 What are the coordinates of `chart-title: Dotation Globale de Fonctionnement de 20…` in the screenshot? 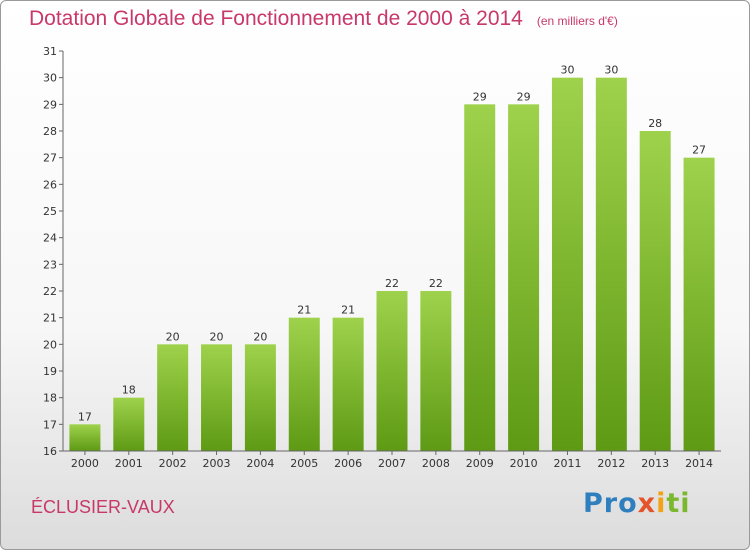 It's located at (323, 19).